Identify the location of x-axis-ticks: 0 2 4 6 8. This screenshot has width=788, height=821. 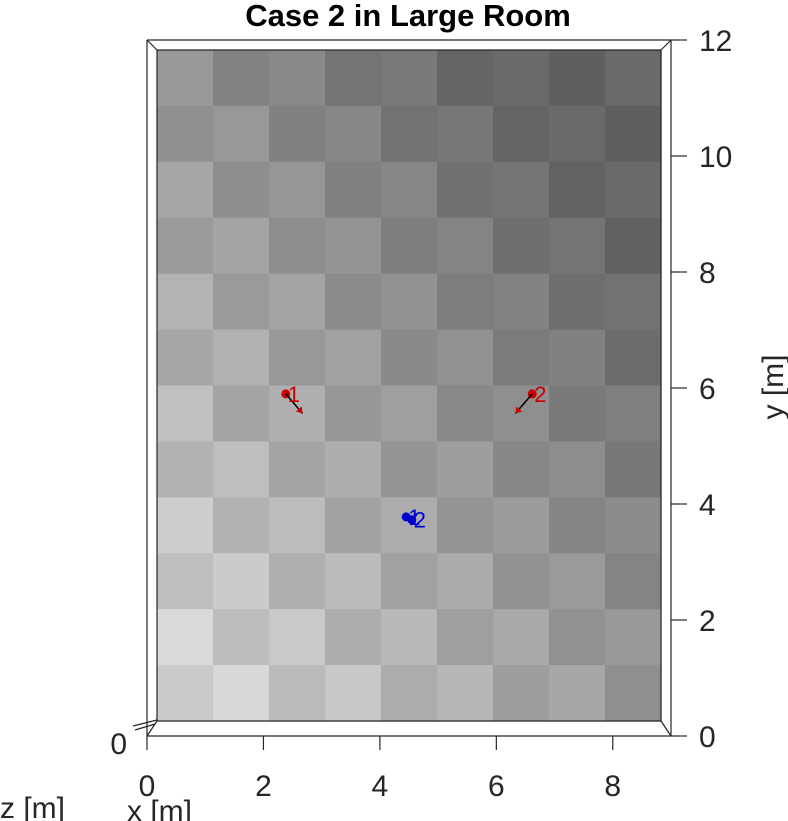
(380, 769).